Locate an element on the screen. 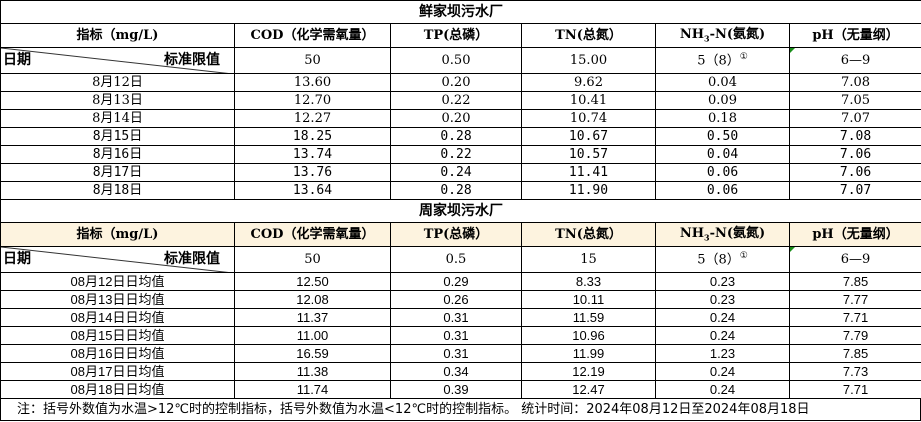 The image size is (921, 422). table-row: 08月15日日均值 11.00 0.31 10.96 0.24 7.79 is located at coordinates (460, 335).